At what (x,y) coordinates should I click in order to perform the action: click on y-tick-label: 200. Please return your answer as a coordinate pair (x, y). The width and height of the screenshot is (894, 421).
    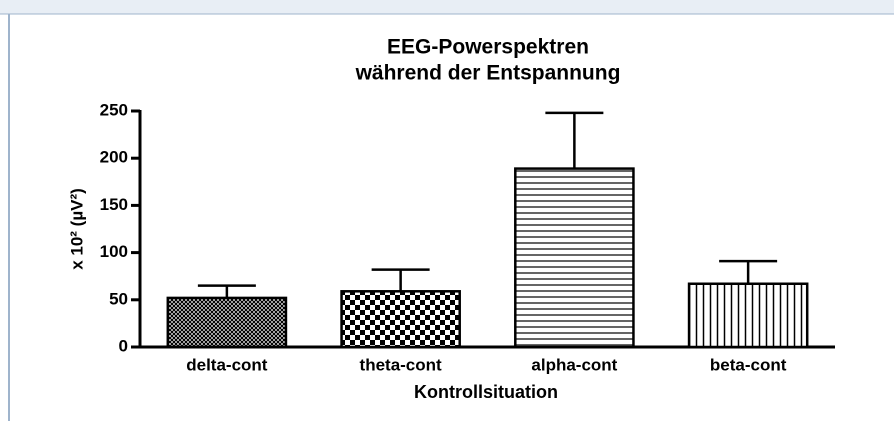
    Looking at the image, I should click on (114, 157).